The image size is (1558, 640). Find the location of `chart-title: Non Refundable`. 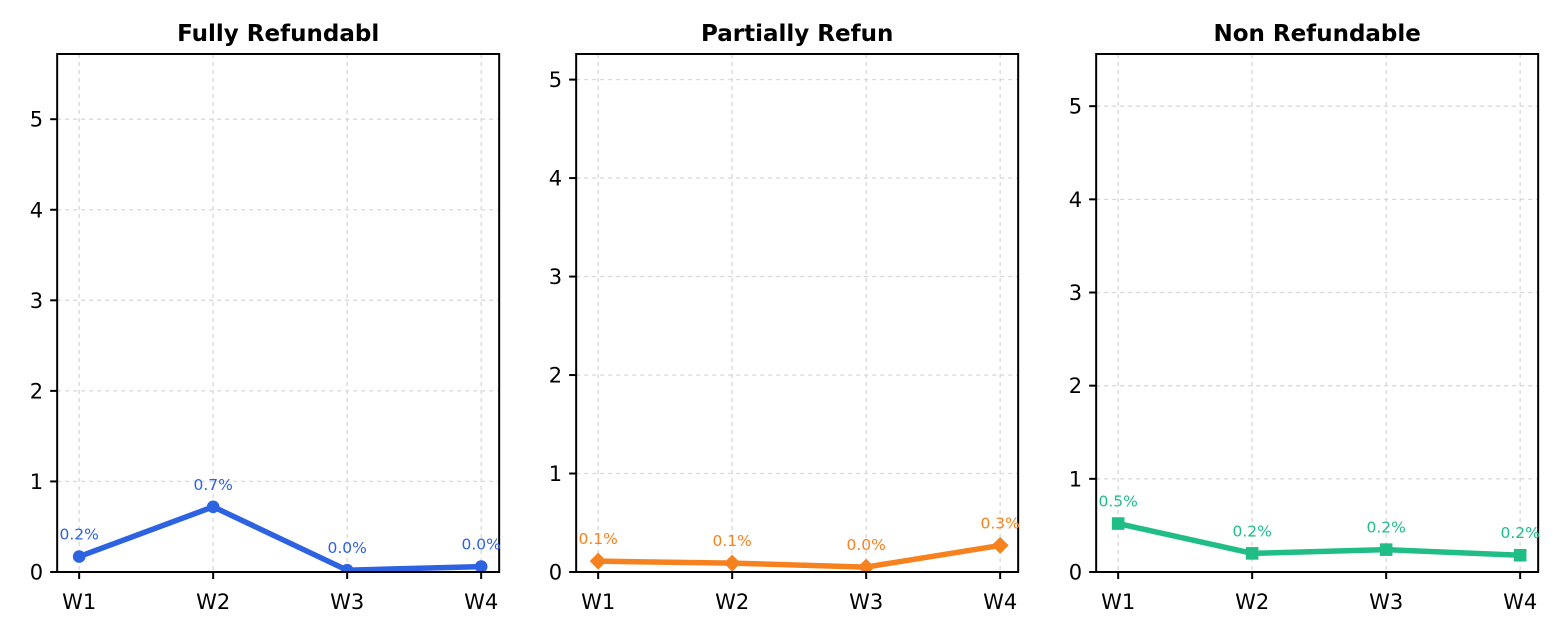

chart-title: Non Refundable is located at coordinates (1316, 34).